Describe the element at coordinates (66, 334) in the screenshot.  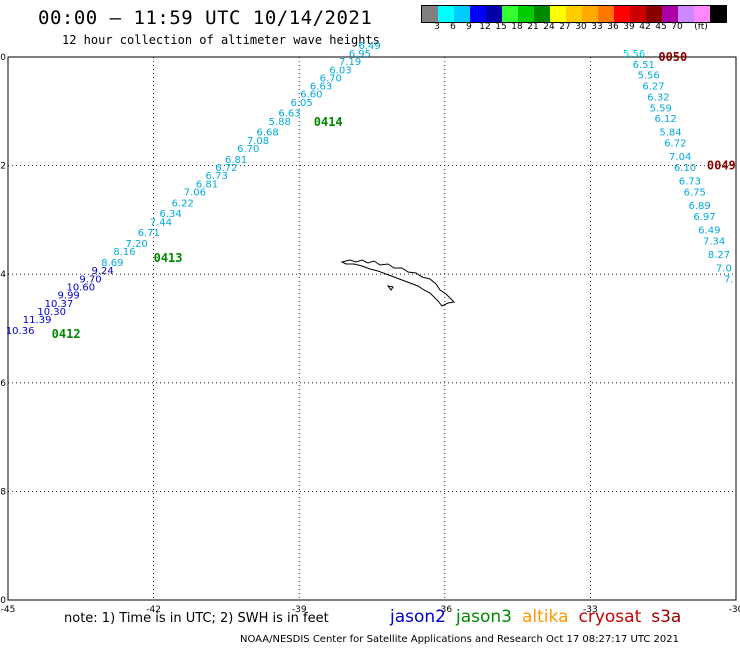
I see `pass-time-label: 0412` at that location.